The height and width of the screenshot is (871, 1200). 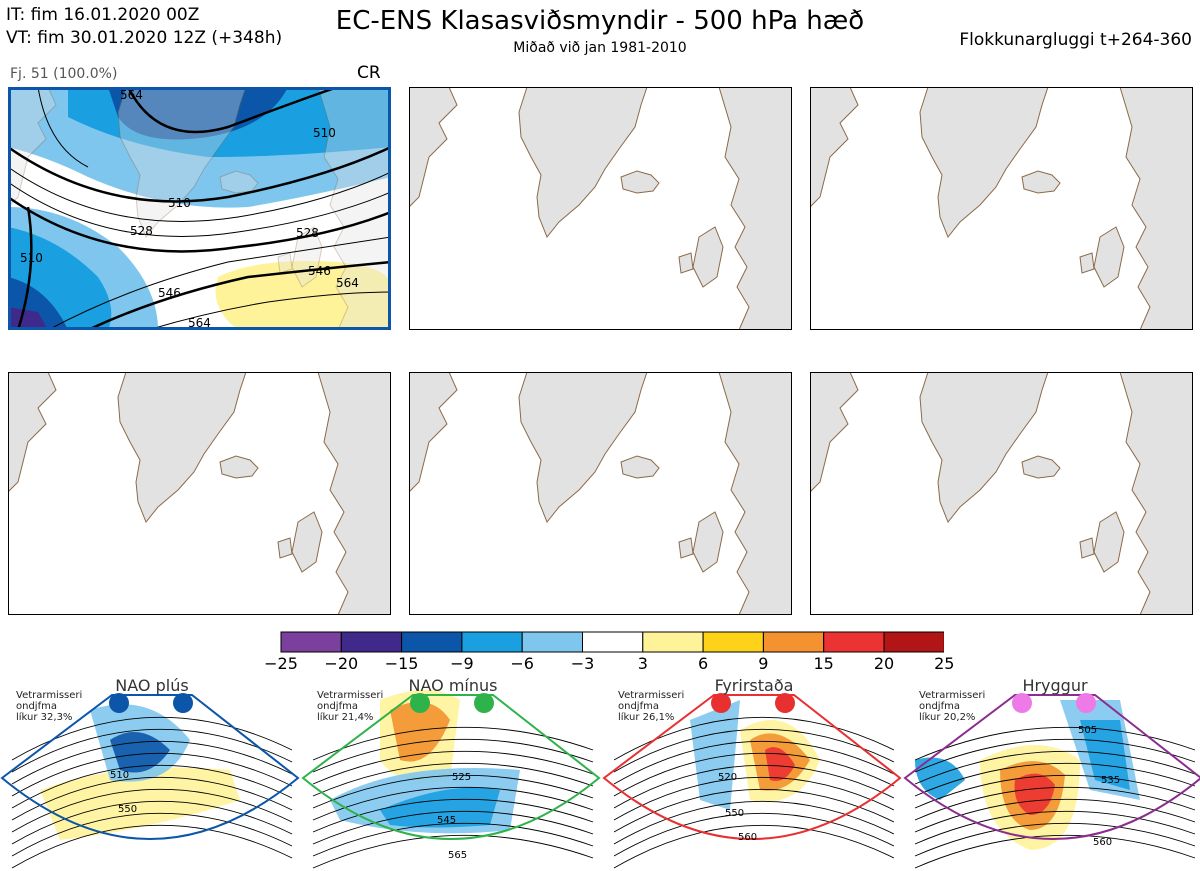 I want to click on init-time: IT: fim 16.01.2020 00Z, so click(x=103, y=15).